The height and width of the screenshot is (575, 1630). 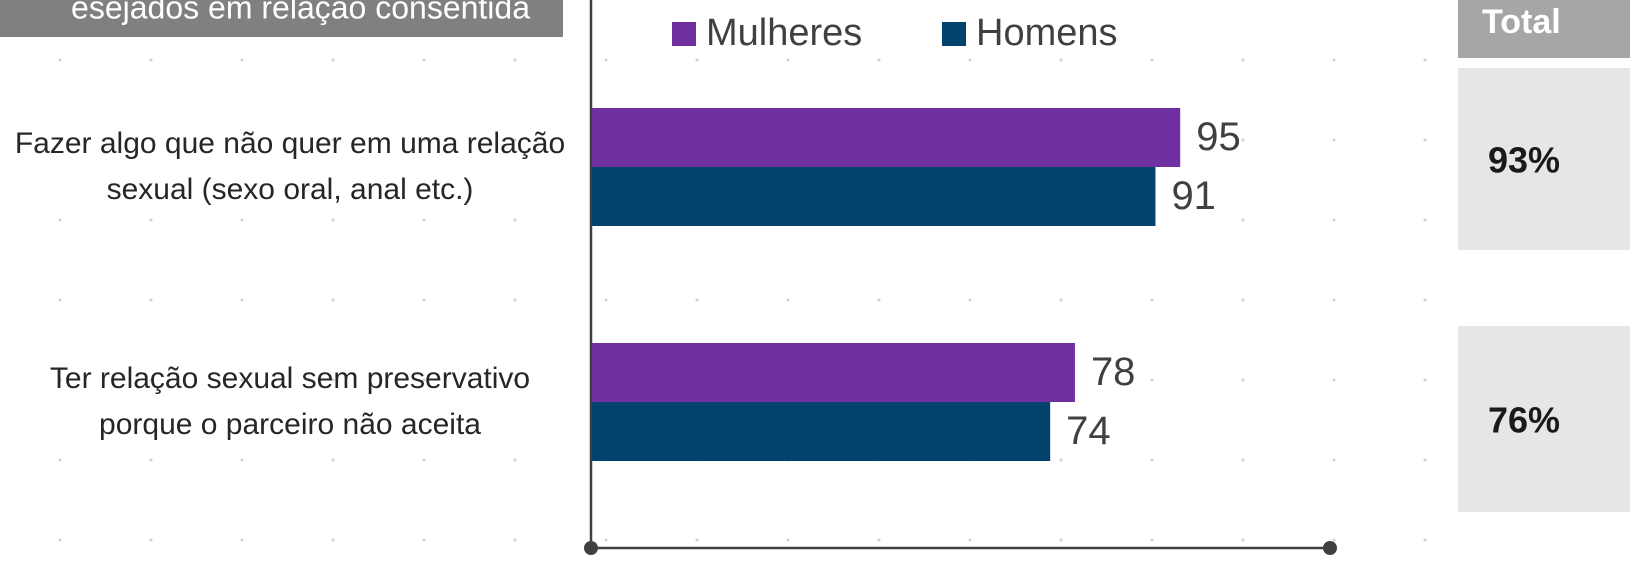 What do you see at coordinates (1088, 431) in the screenshot?
I see `value-label: 74` at bounding box center [1088, 431].